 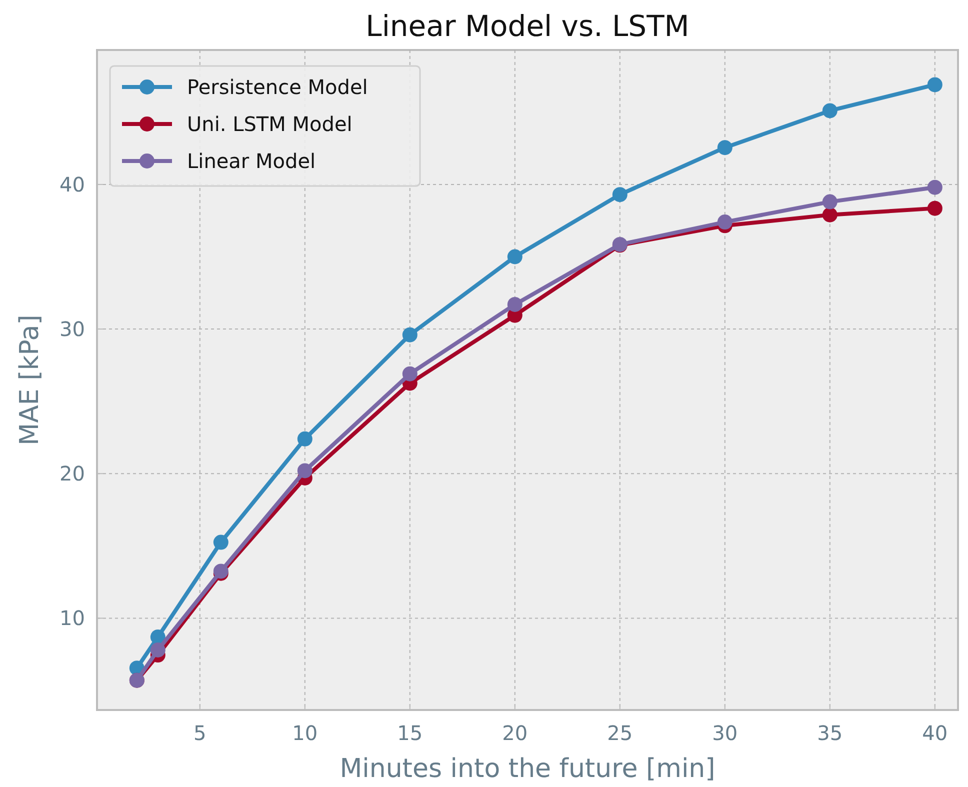 What do you see at coordinates (620, 733) in the screenshot?
I see `x-tick-label: 25` at bounding box center [620, 733].